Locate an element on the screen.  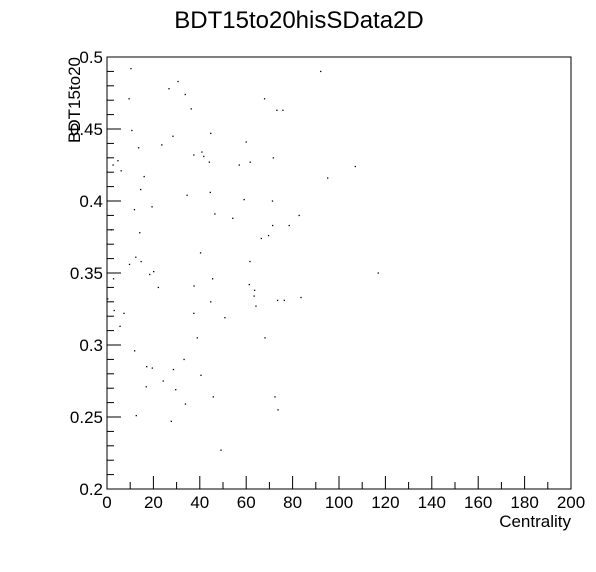
x-tick-label: 160 is located at coordinates (478, 502).